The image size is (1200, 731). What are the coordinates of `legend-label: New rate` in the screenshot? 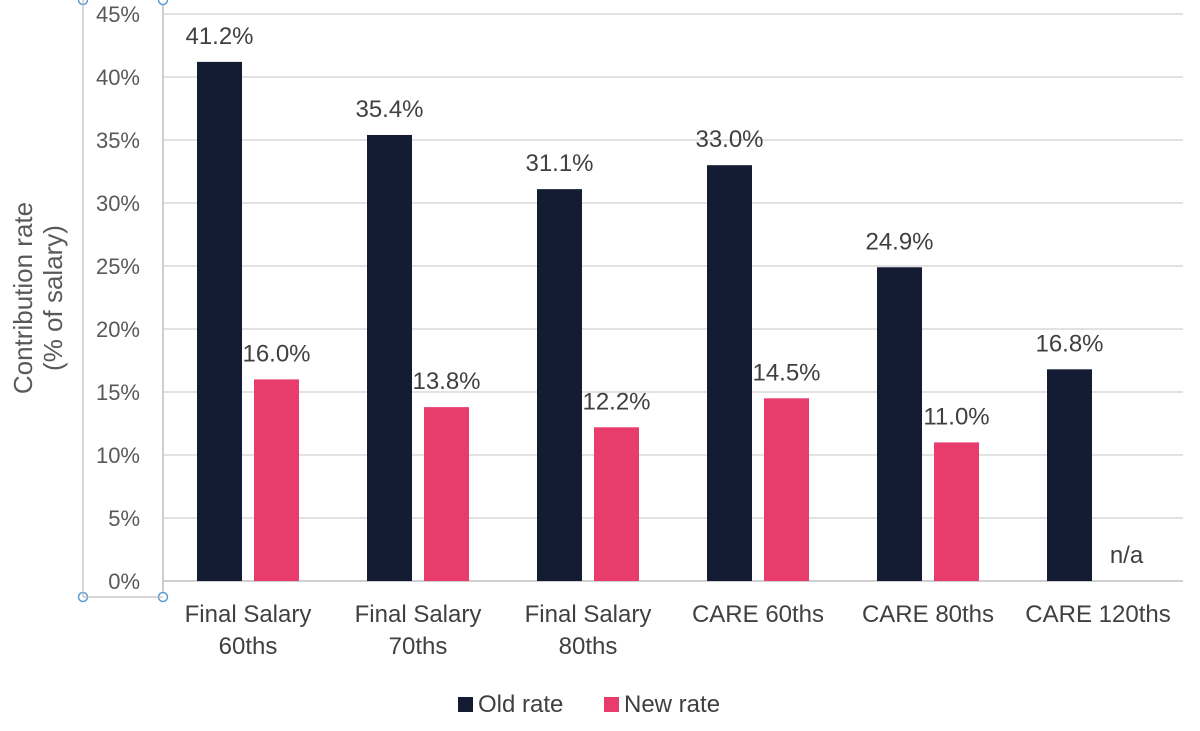 It's located at (672, 704).